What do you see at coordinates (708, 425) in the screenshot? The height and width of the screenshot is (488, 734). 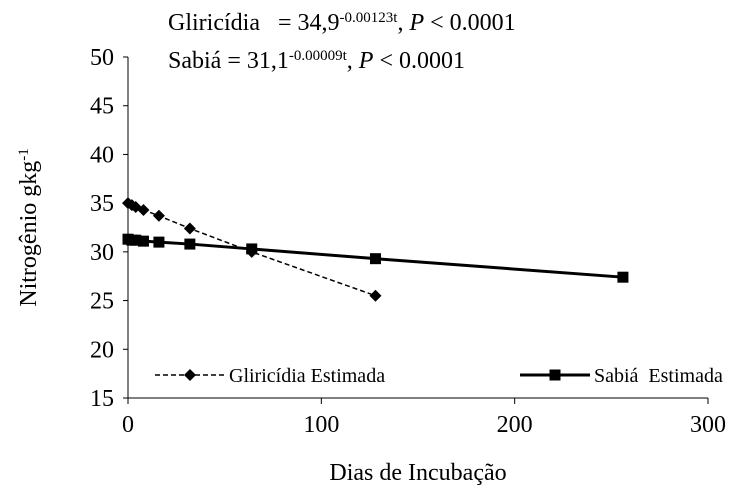 I see `x-tick-label: 300` at bounding box center [708, 425].